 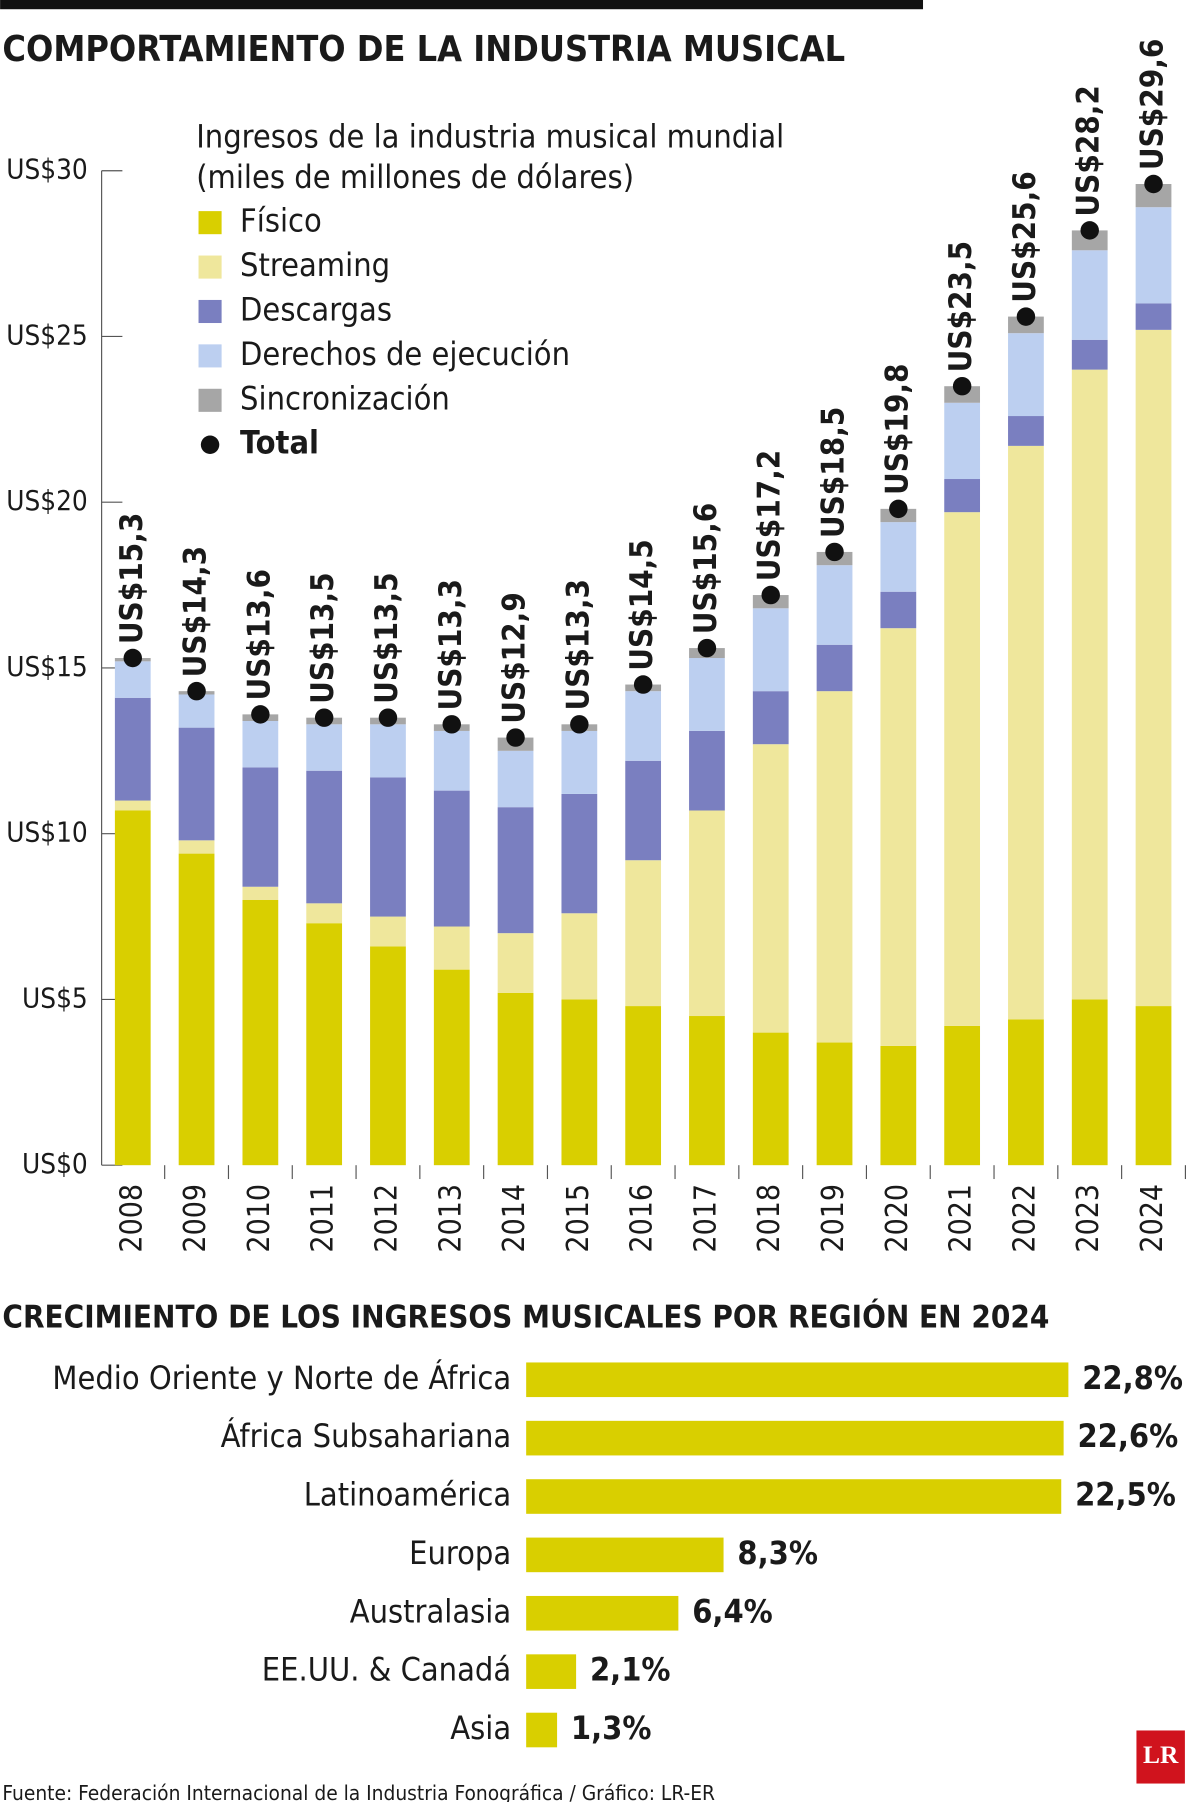 What do you see at coordinates (777, 1553) in the screenshot?
I see `value-label: 8,3%` at bounding box center [777, 1553].